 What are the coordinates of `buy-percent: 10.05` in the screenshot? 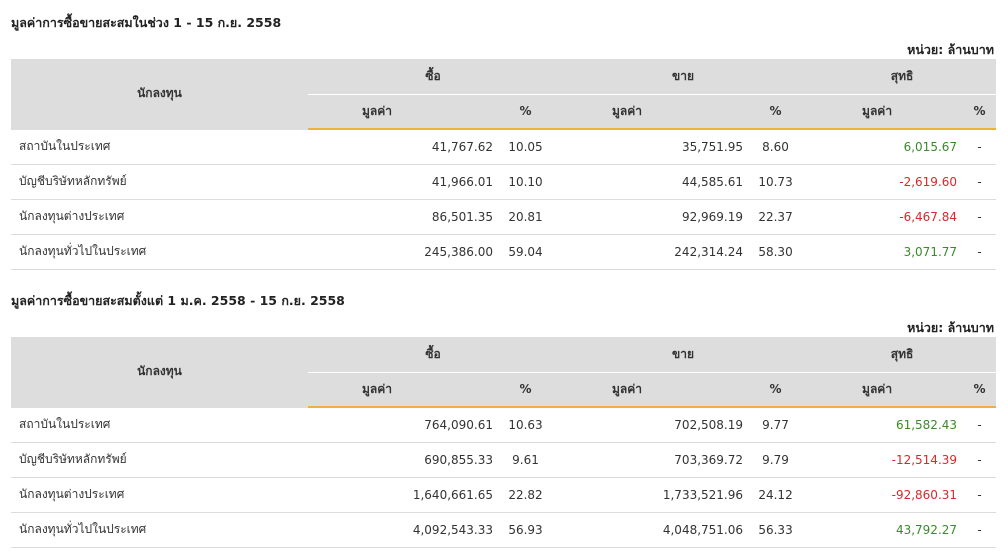 It's located at (526, 147).